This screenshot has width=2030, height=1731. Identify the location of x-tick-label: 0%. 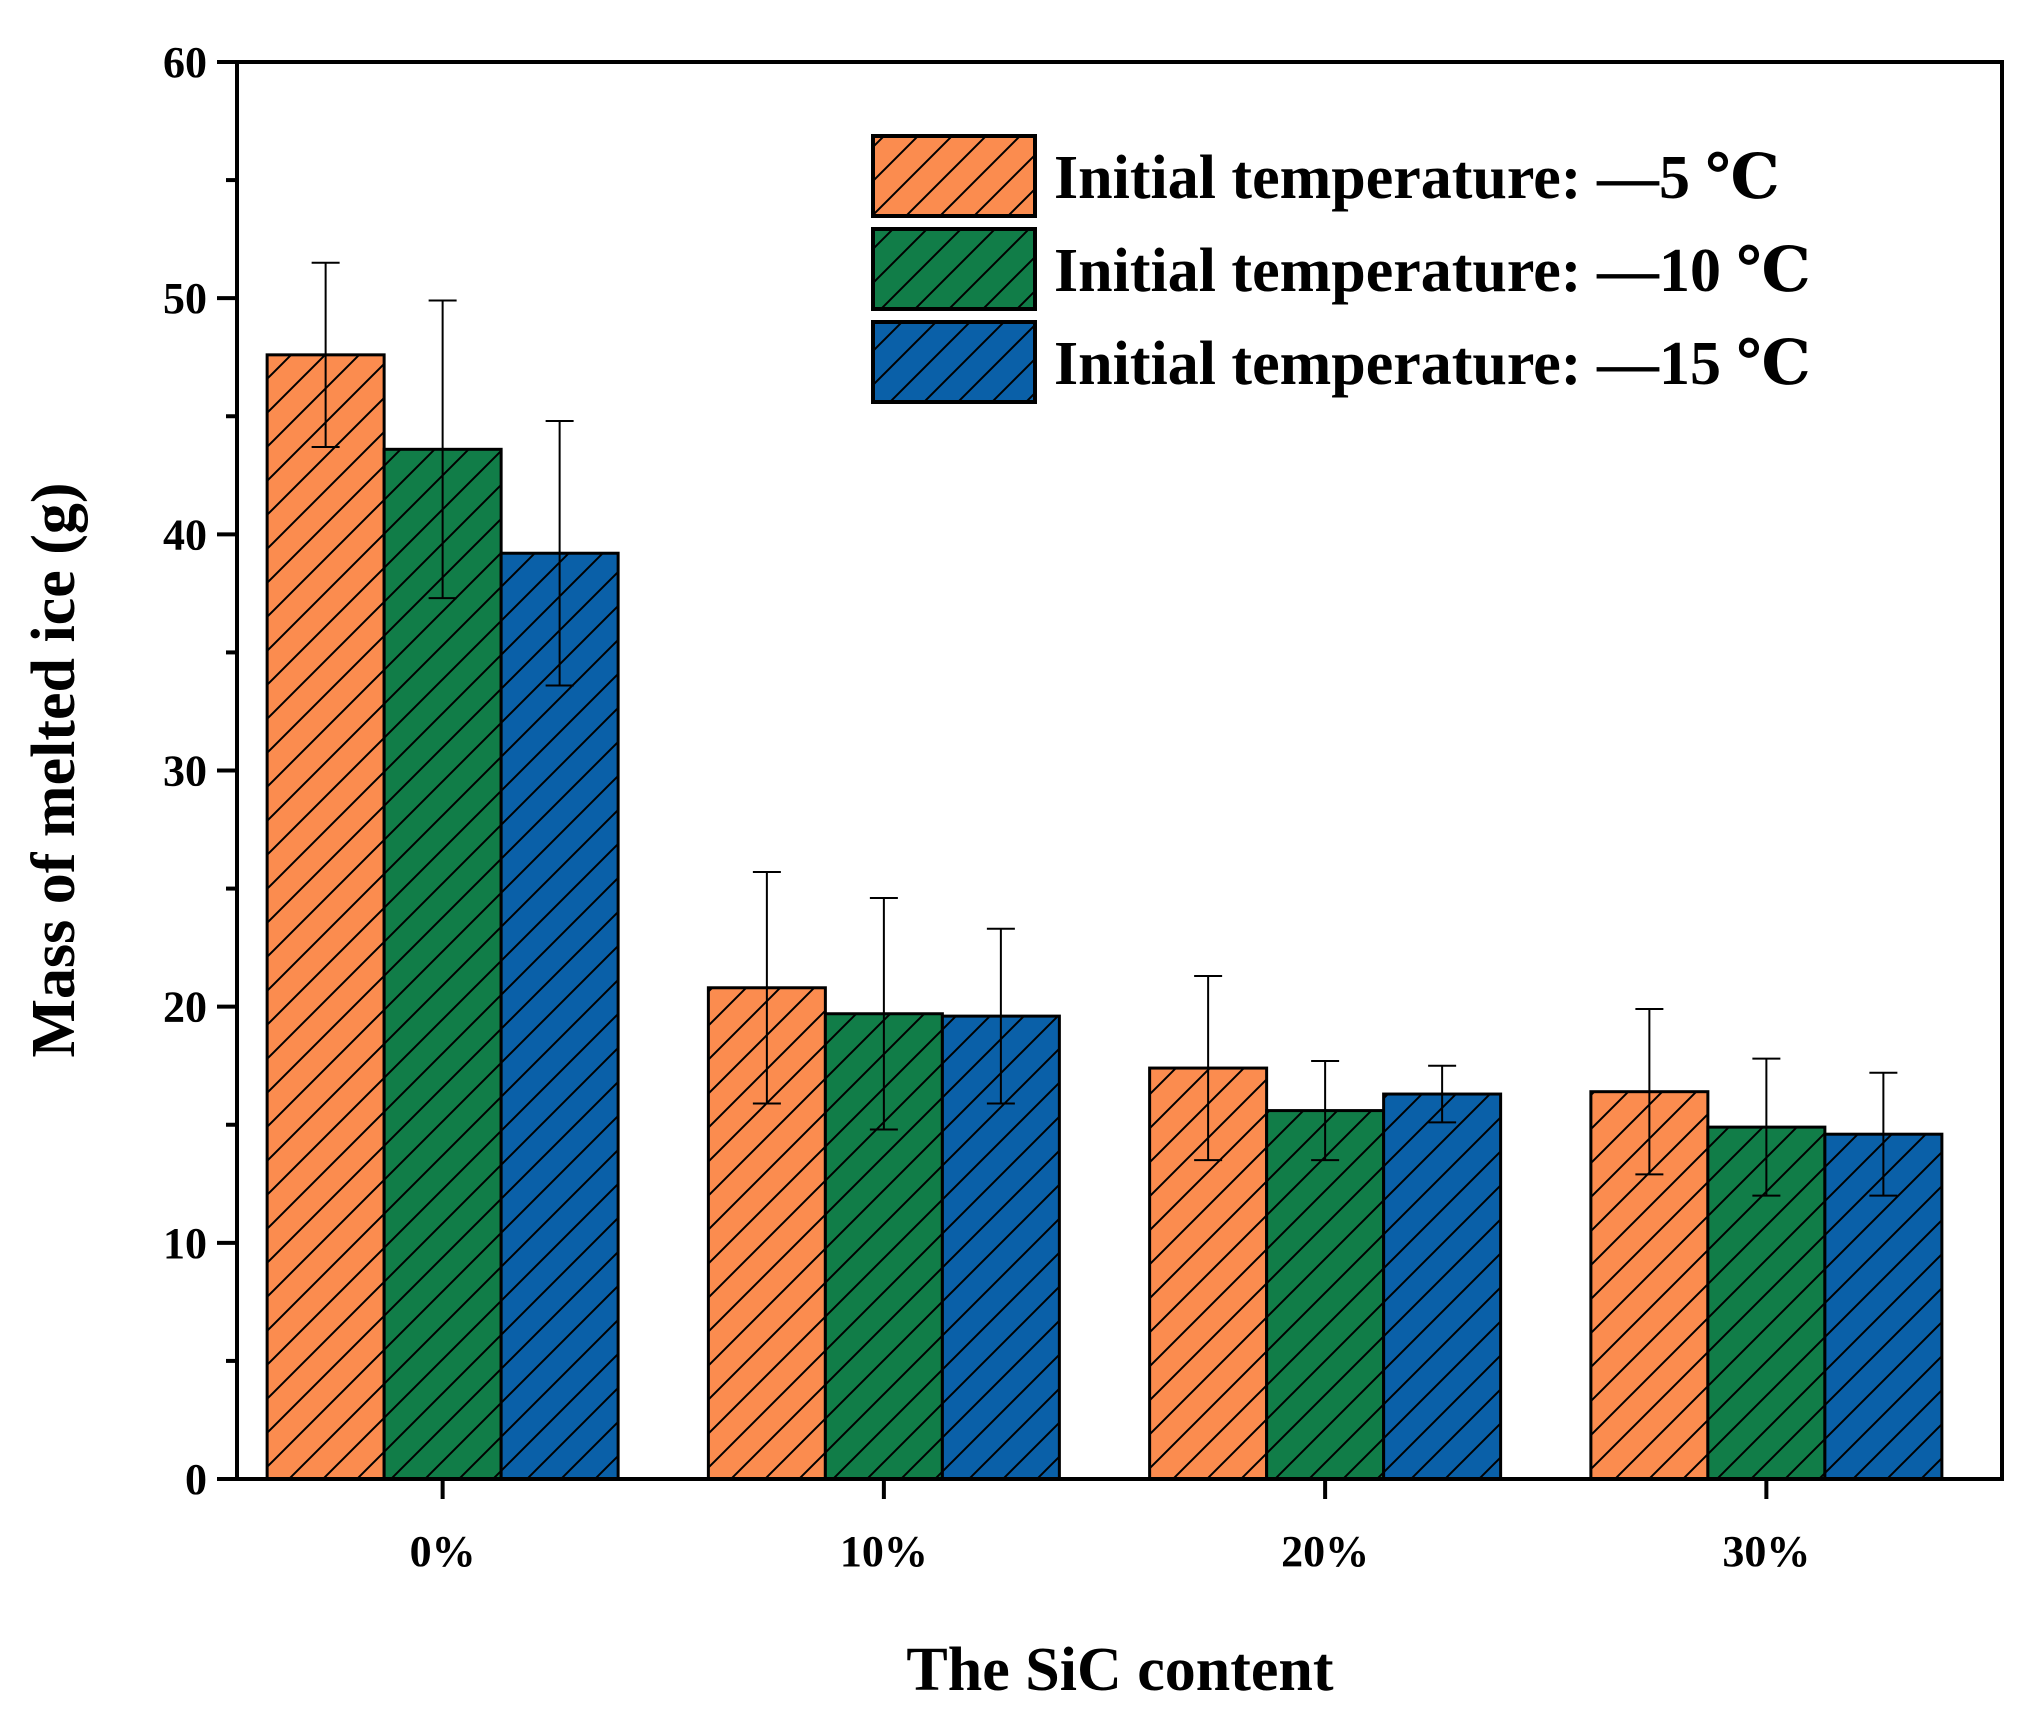
(443, 1551).